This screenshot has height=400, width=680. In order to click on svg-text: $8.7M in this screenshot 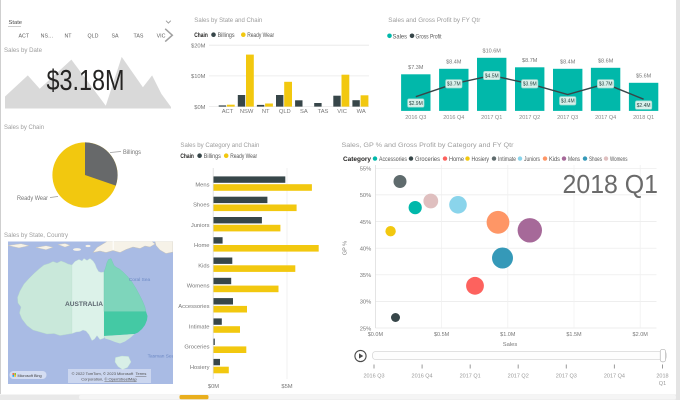, I will do `click(530, 61)`.